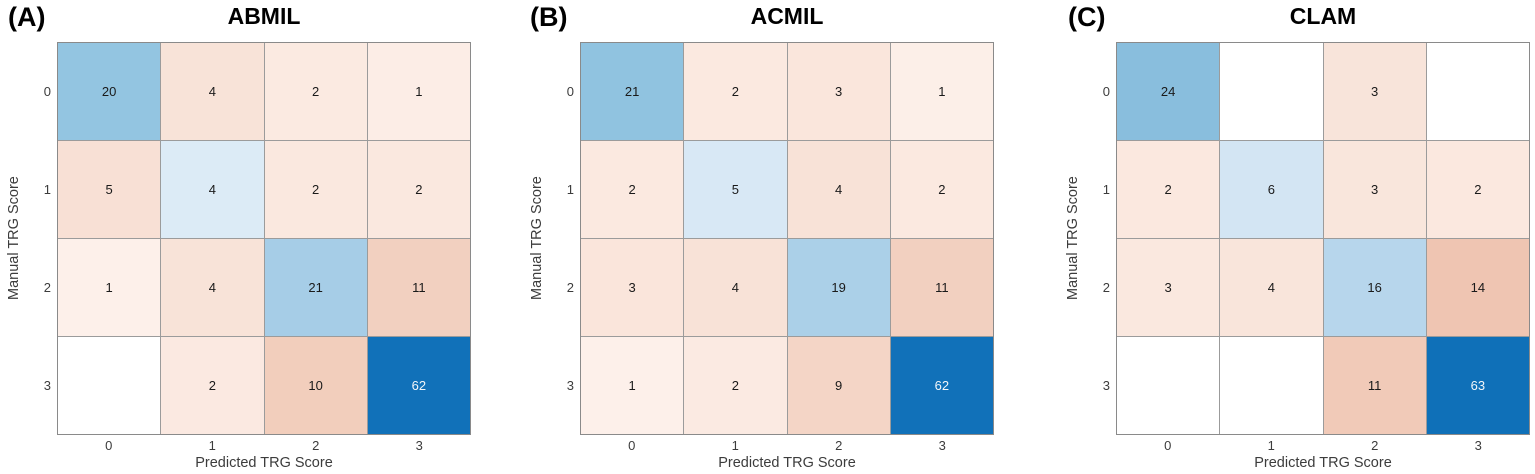 The width and height of the screenshot is (1535, 474). What do you see at coordinates (1477, 287) in the screenshot?
I see `heatmap-cell: 14` at bounding box center [1477, 287].